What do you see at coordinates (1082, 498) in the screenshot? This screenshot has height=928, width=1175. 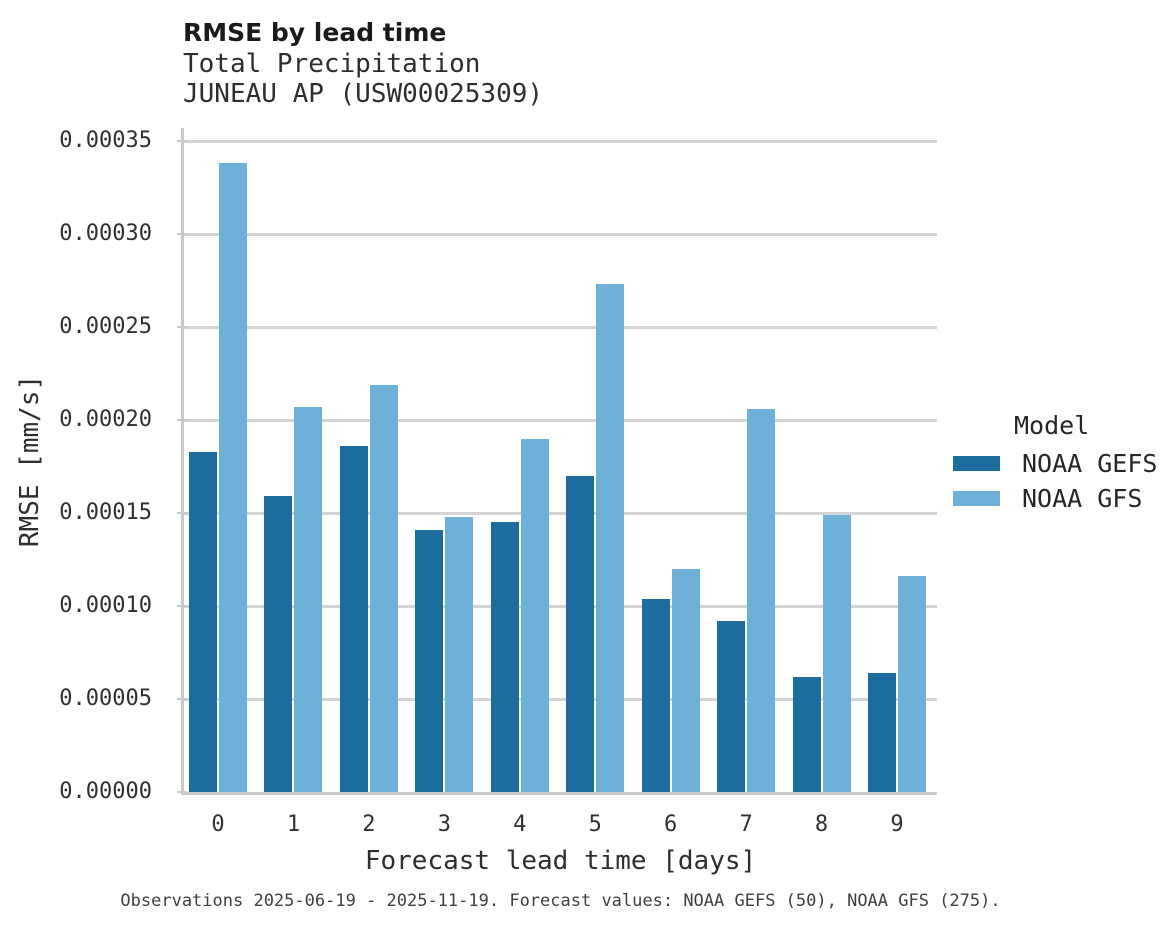 I see `legend-item-label: NOAA GFS` at bounding box center [1082, 498].